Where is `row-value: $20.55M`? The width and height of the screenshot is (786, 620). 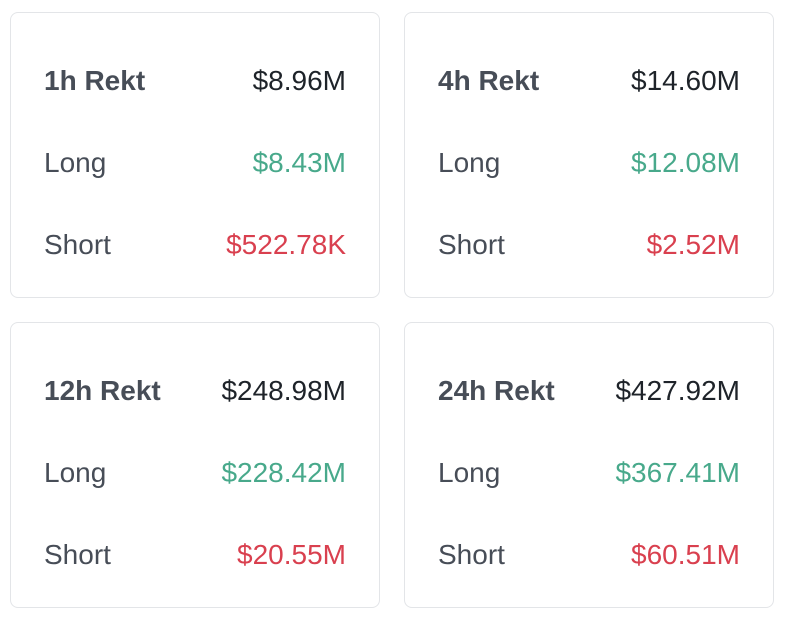 row-value: $20.55M is located at coordinates (291, 554).